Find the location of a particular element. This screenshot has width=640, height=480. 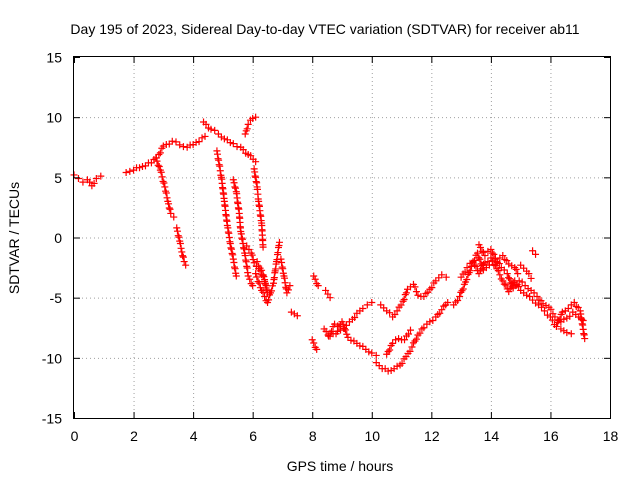

x-tick-label: 14 is located at coordinates (492, 436).